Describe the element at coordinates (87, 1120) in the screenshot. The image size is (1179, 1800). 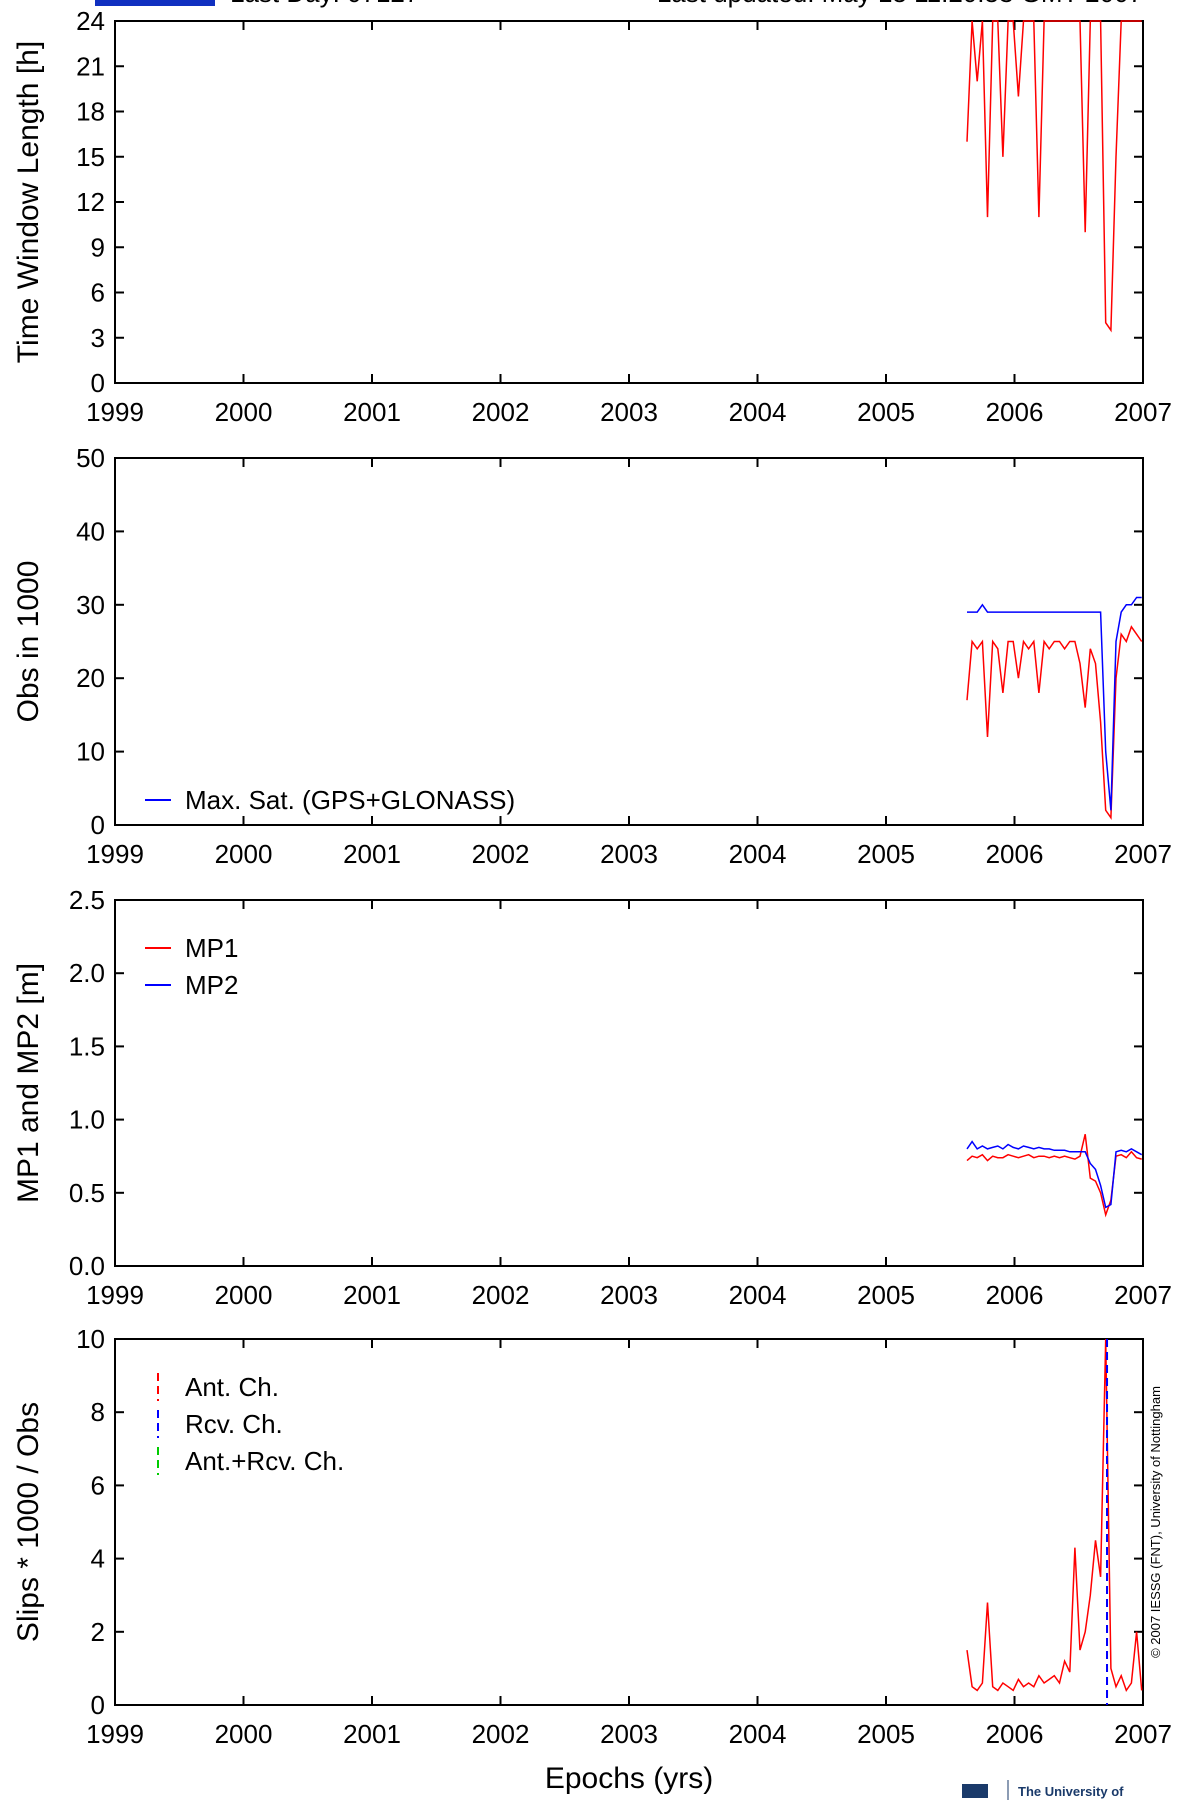
I see `y-tick-label: 1.0` at that location.